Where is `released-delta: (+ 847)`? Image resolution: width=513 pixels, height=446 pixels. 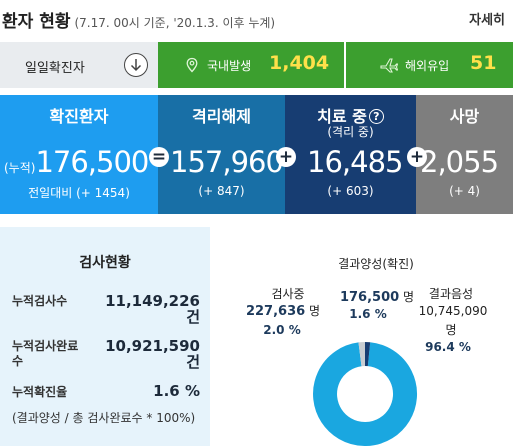 released-delta: (+ 847) is located at coordinates (221, 191).